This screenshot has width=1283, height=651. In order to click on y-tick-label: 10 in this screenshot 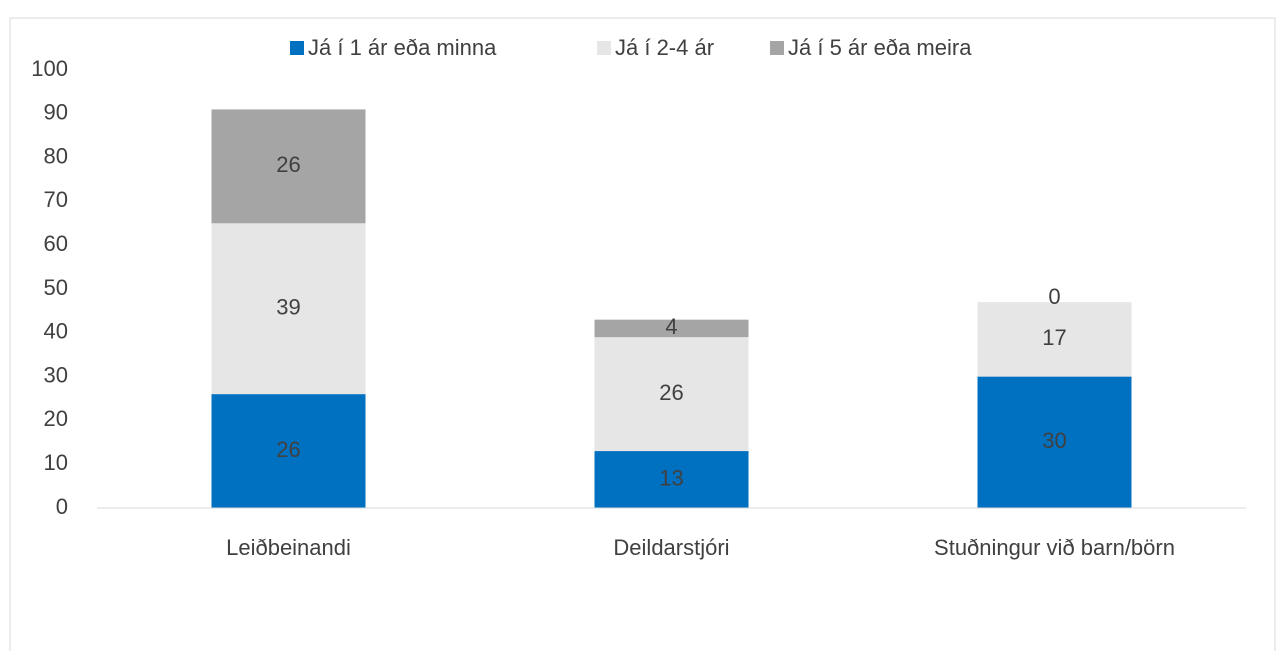, I will do `click(56, 462)`.